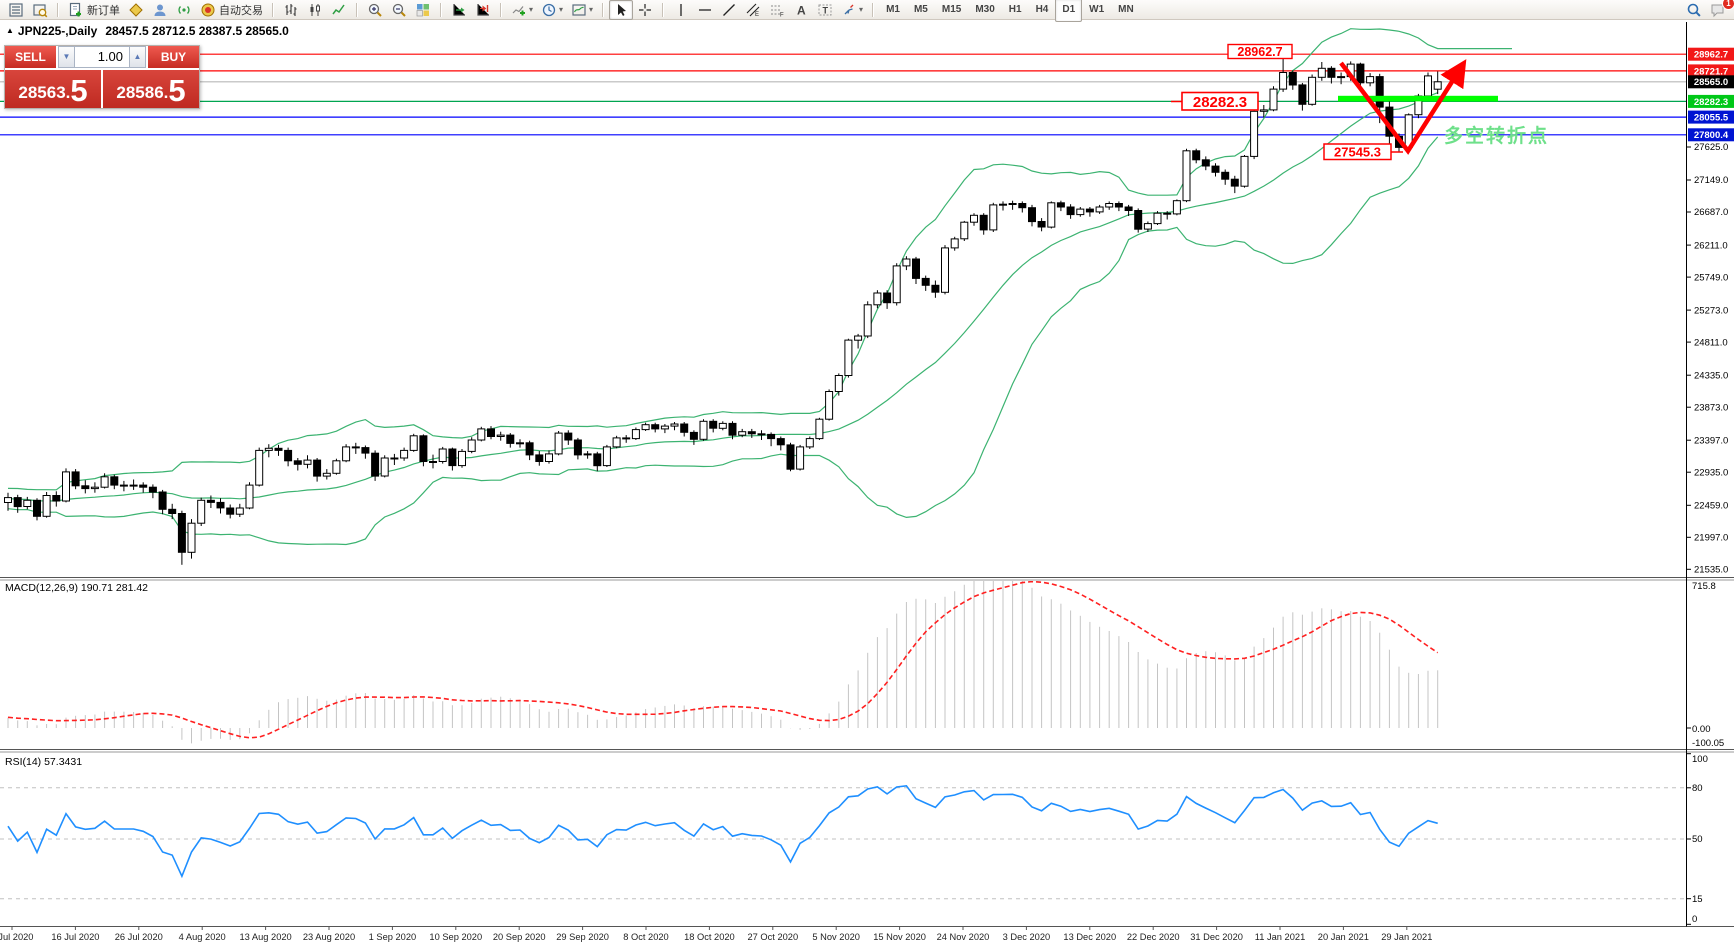  I want to click on periods-icon: ▾, so click(552, 10).